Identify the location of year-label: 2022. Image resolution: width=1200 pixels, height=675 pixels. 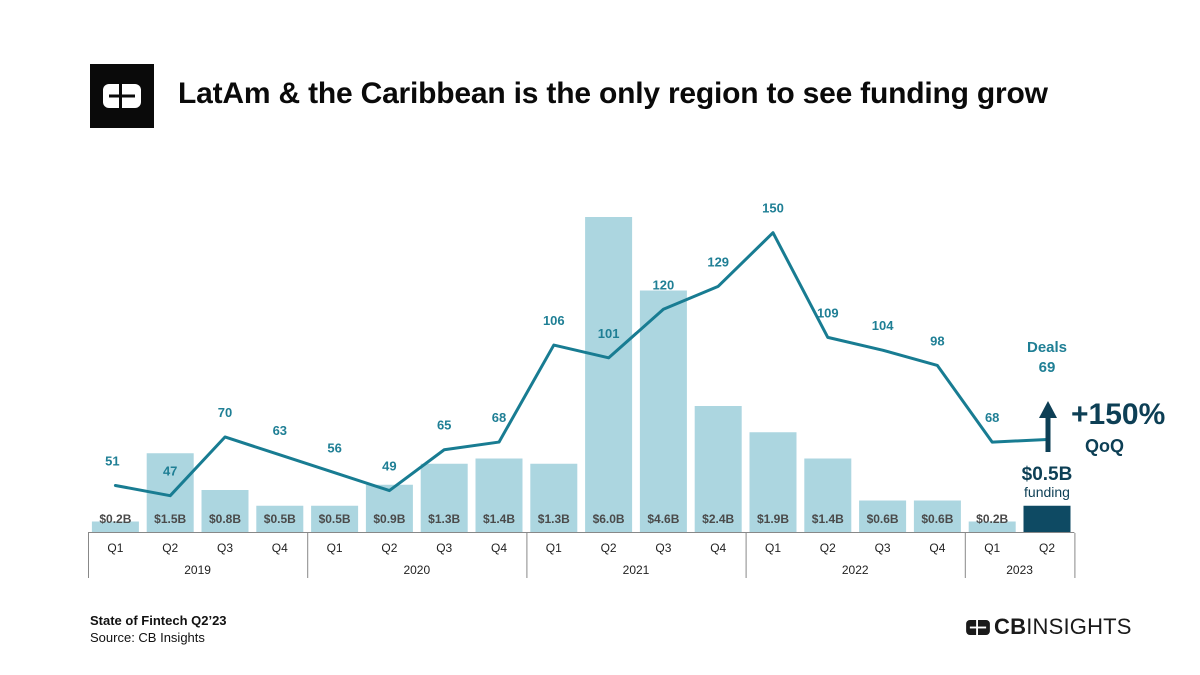
(855, 570).